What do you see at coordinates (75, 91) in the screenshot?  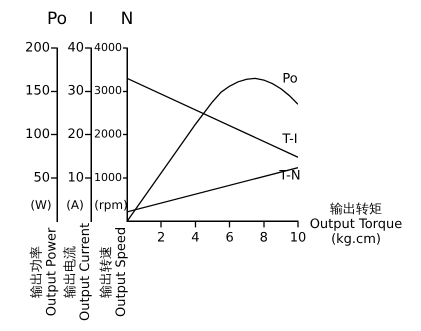 I see `y2-tick-label: 30` at bounding box center [75, 91].